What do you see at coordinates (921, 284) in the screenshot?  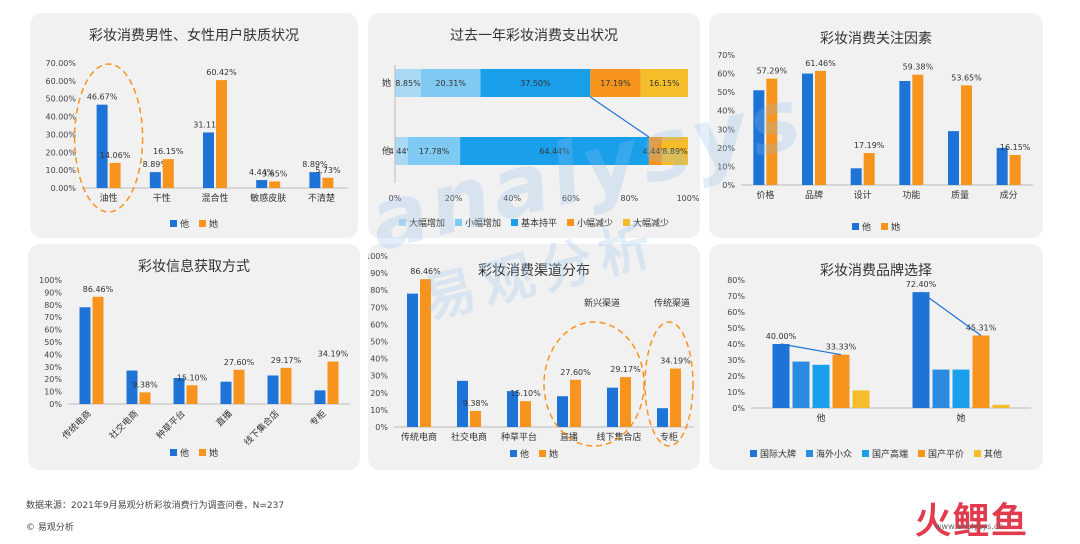 I see `data-label: 72.40%` at bounding box center [921, 284].